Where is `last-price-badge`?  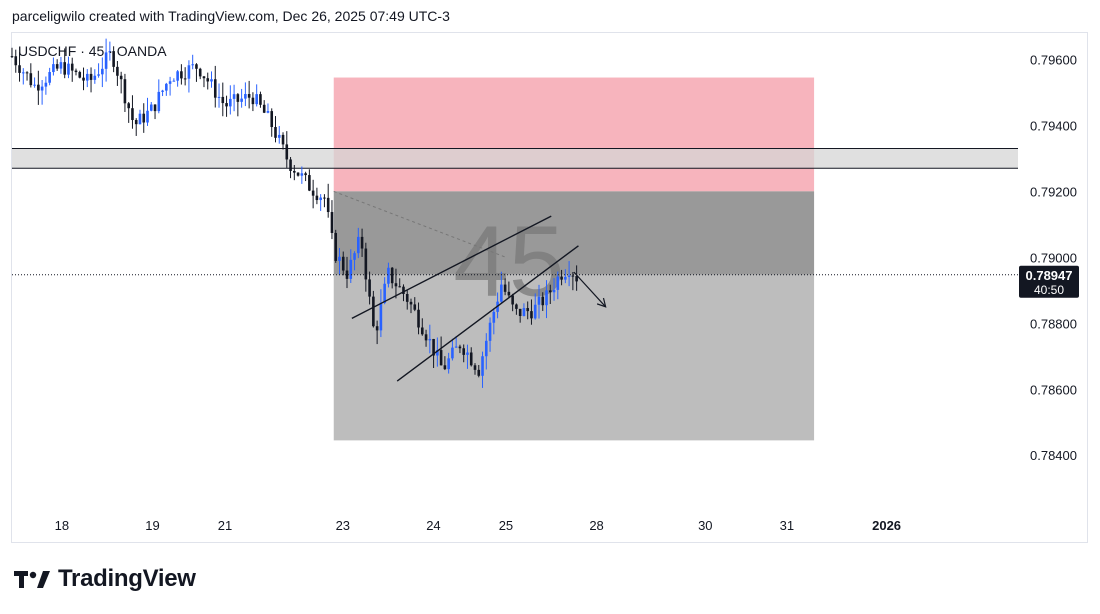 last-price-badge is located at coordinates (1049, 281).